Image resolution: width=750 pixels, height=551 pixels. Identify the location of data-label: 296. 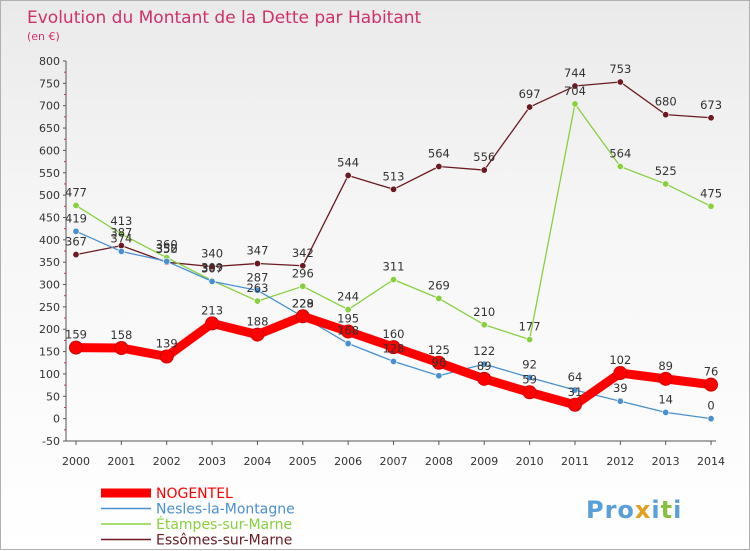
(303, 273).